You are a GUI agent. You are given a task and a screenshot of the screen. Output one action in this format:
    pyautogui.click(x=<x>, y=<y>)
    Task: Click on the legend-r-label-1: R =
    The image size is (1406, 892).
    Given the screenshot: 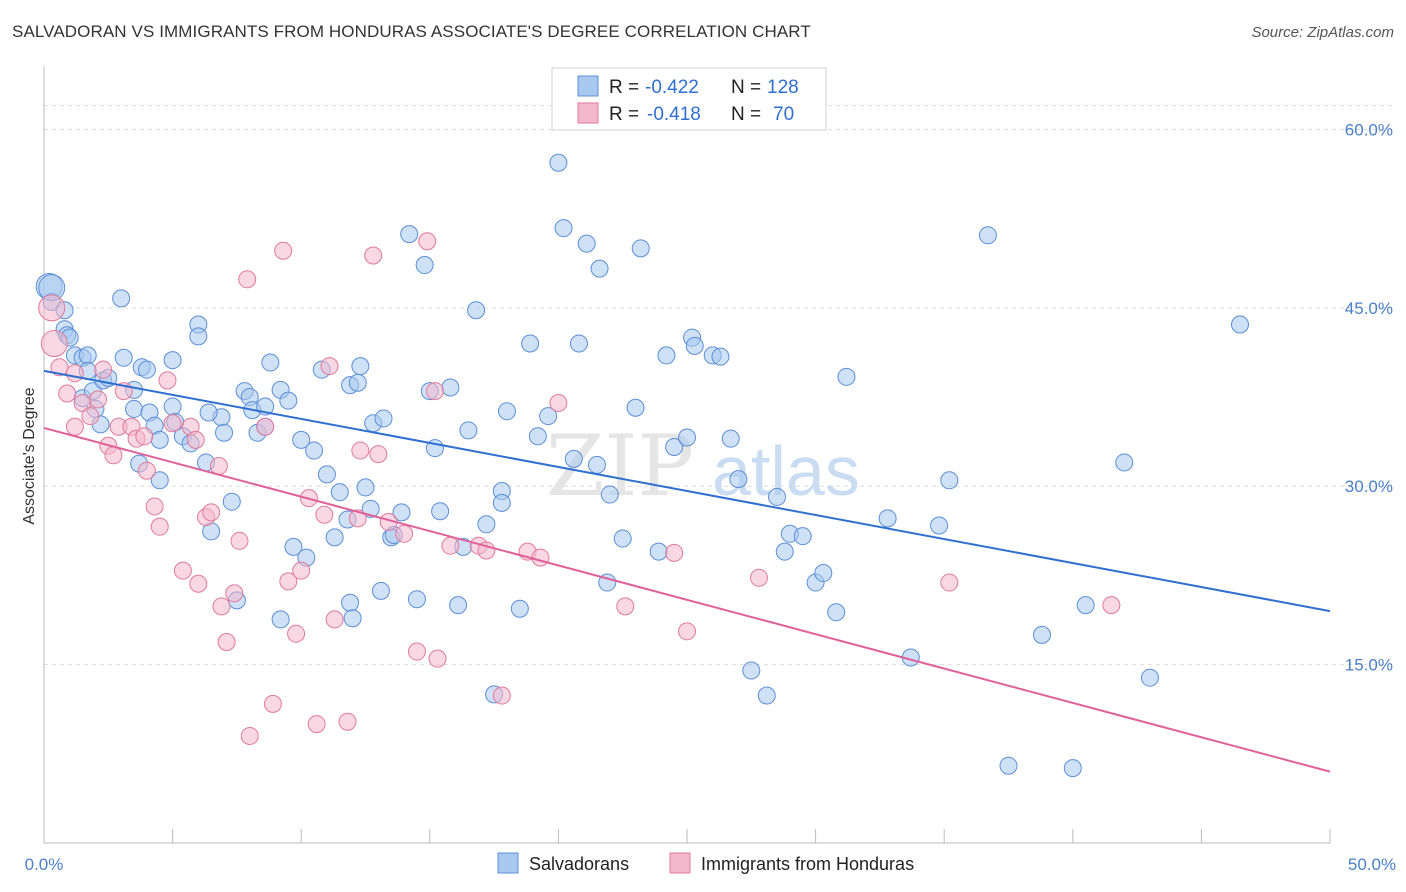 What is the action you would take?
    pyautogui.click(x=624, y=87)
    